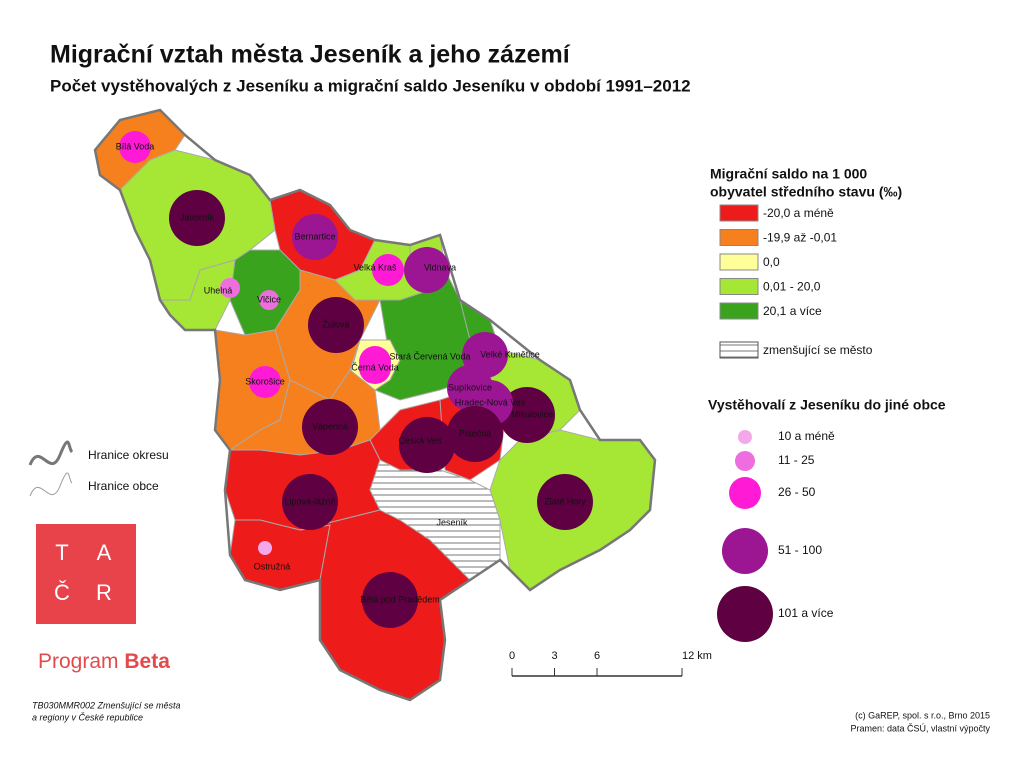  I want to click on legend-label: zmenšující se město, so click(818, 350).